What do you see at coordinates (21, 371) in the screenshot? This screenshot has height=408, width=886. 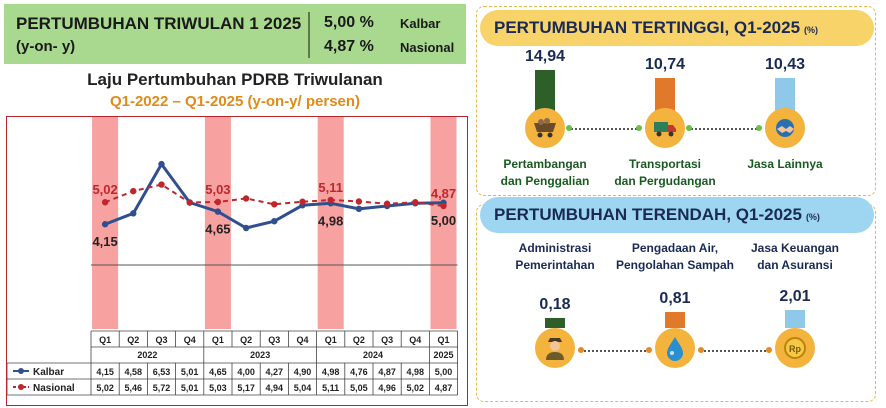 I see `legend-marker-kalbar` at bounding box center [21, 371].